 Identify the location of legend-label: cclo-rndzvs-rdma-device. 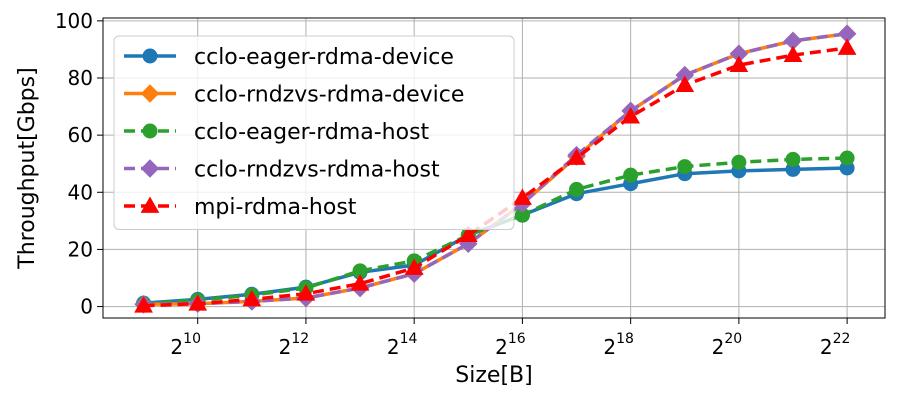
(329, 95).